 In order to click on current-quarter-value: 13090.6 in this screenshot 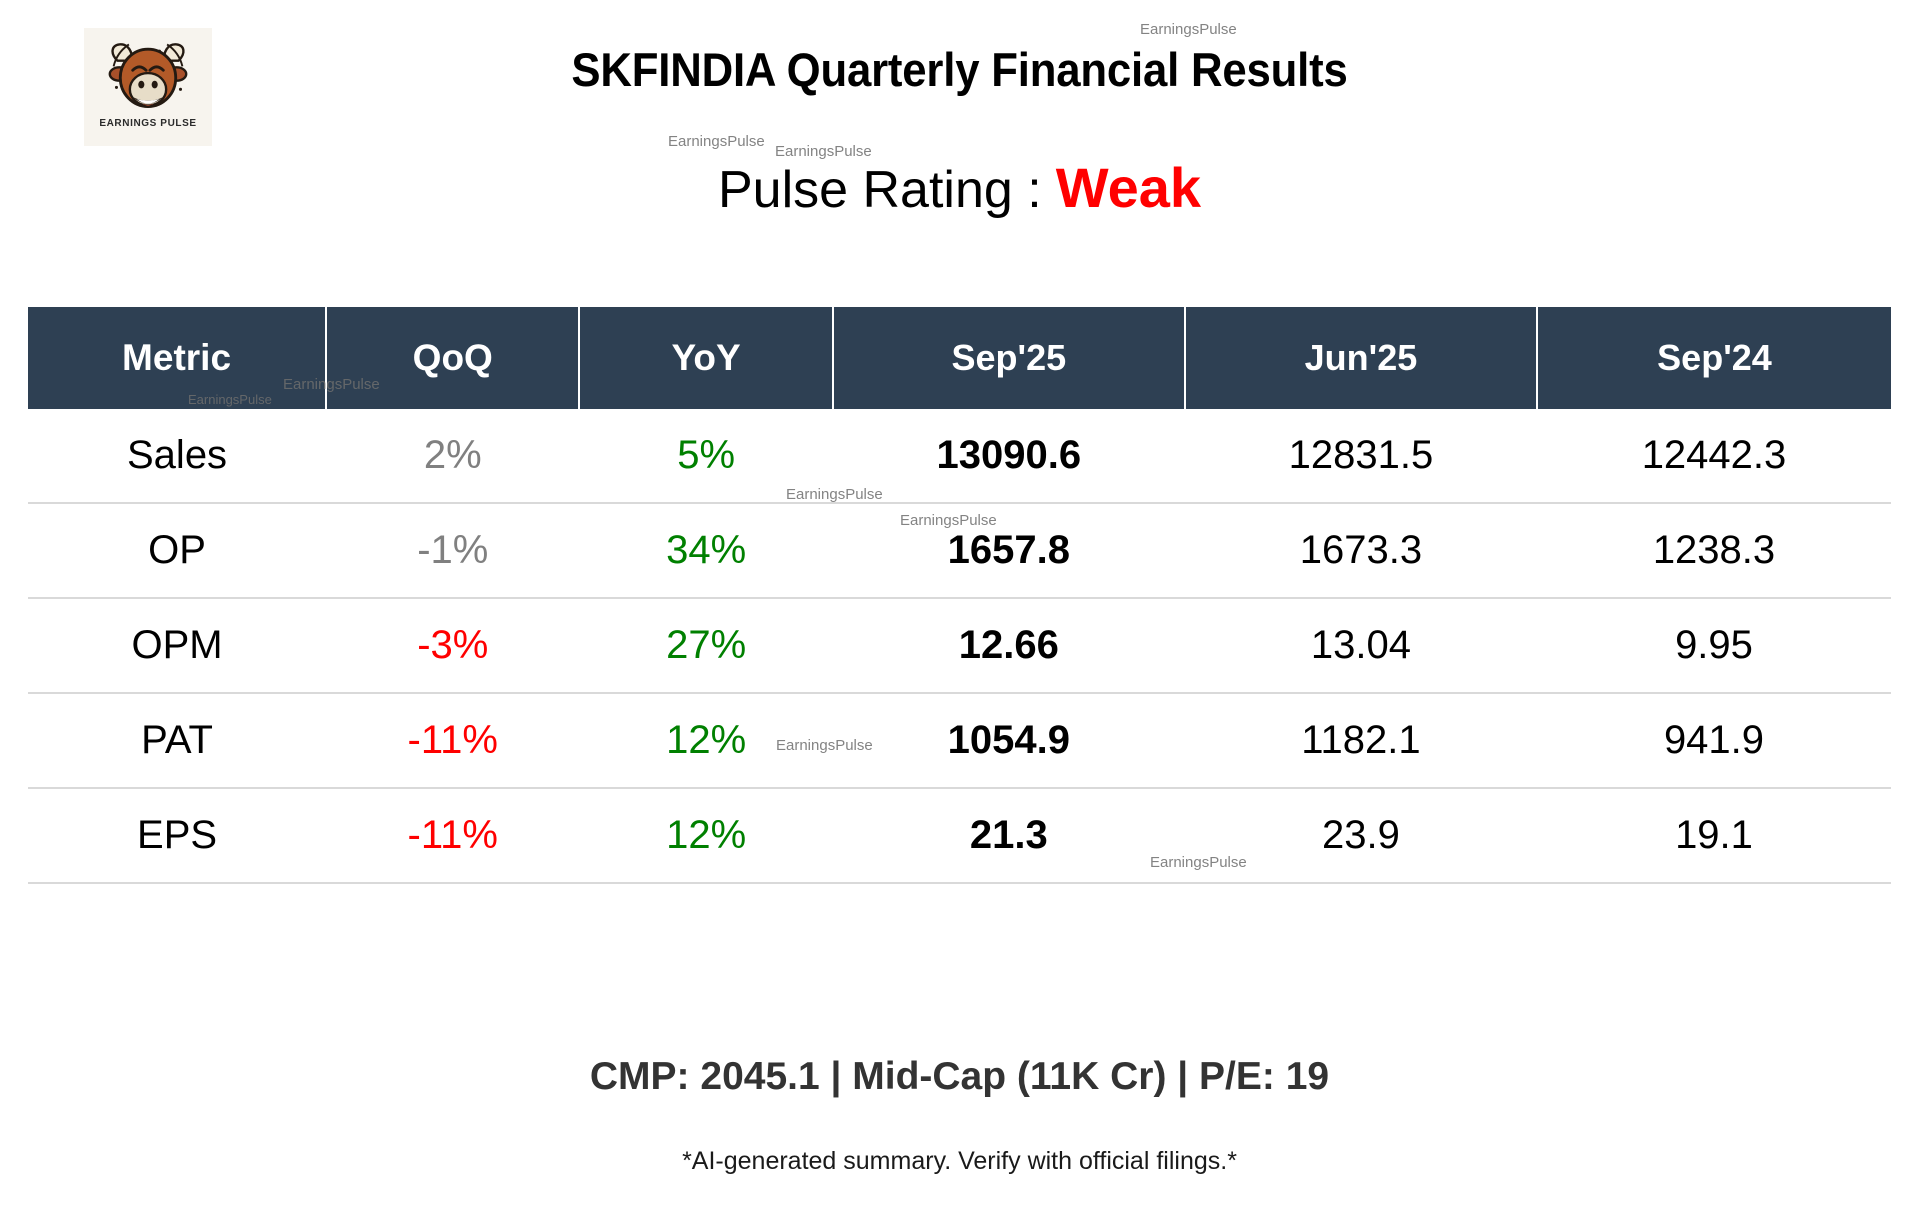, I will do `click(1008, 456)`.